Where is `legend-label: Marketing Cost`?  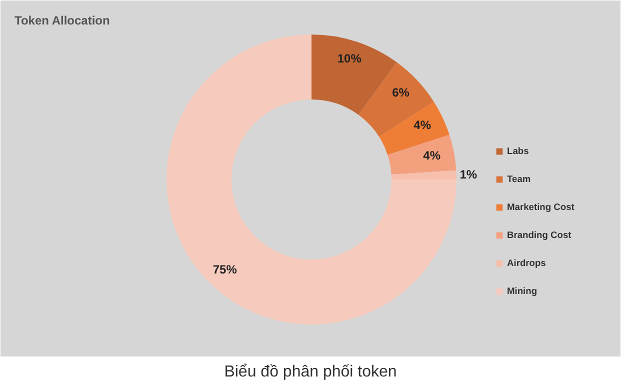 legend-label: Marketing Cost is located at coordinates (540, 207).